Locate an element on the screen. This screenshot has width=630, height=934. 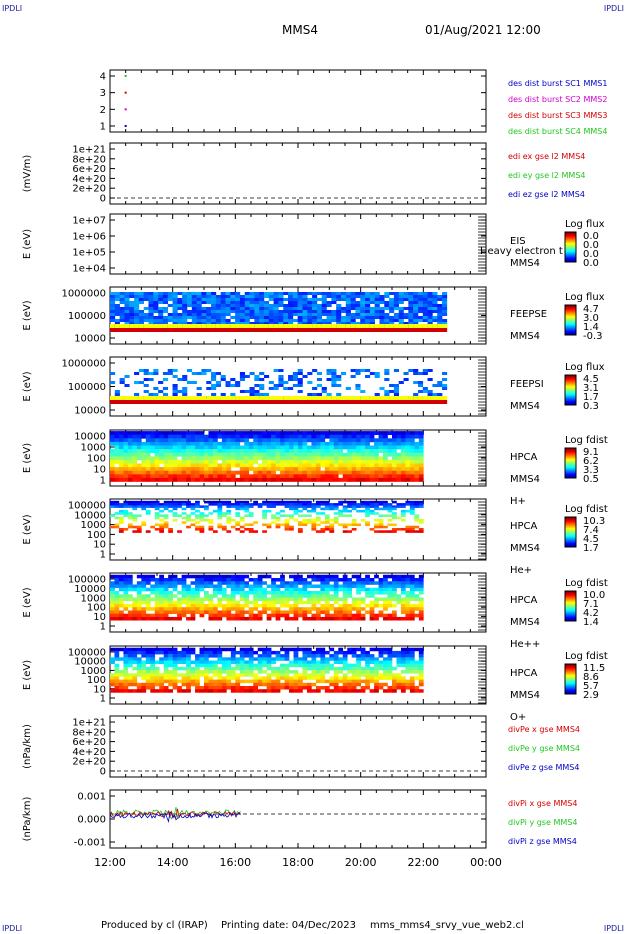
panel-right-label: HPCA is located at coordinates (524, 600).